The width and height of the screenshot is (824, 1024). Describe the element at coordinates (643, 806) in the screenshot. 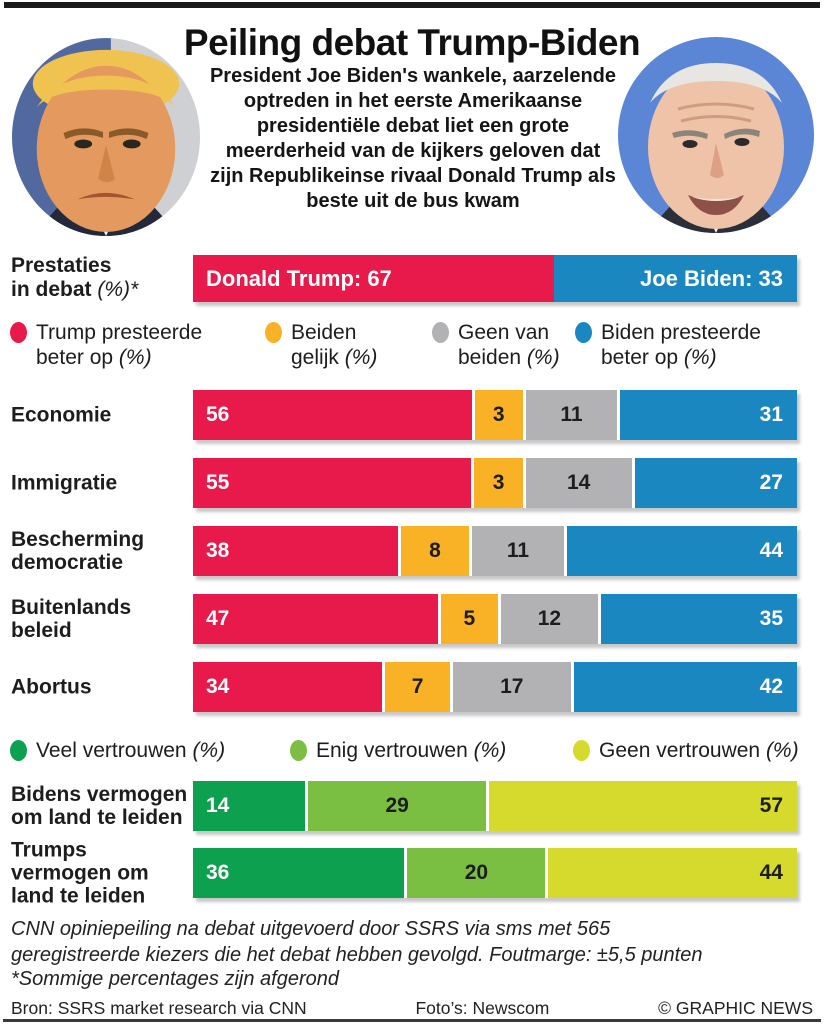

I see `bar-segment-geen-vertrouwen: 57` at that location.